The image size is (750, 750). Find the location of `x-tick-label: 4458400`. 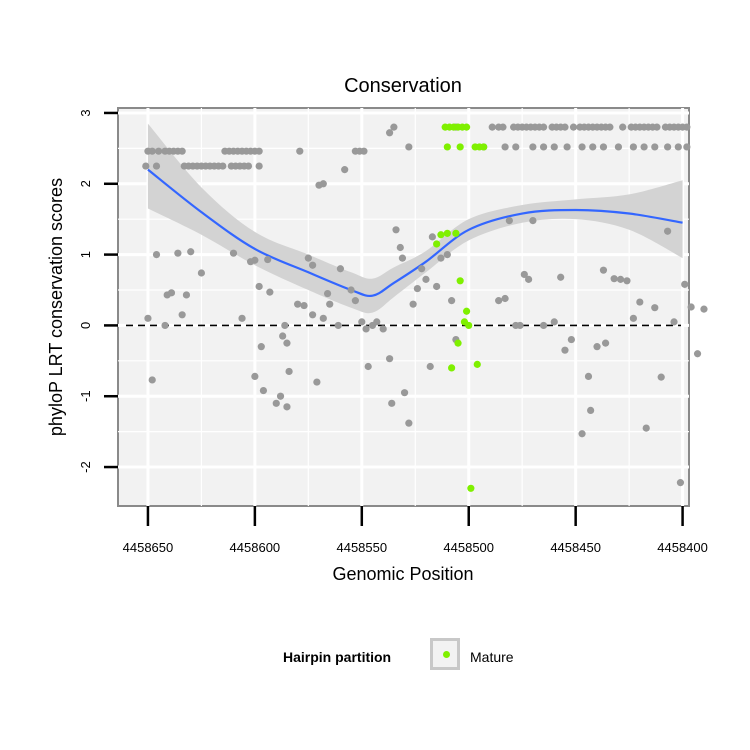

x-tick-label: 4458400 is located at coordinates (682, 547).